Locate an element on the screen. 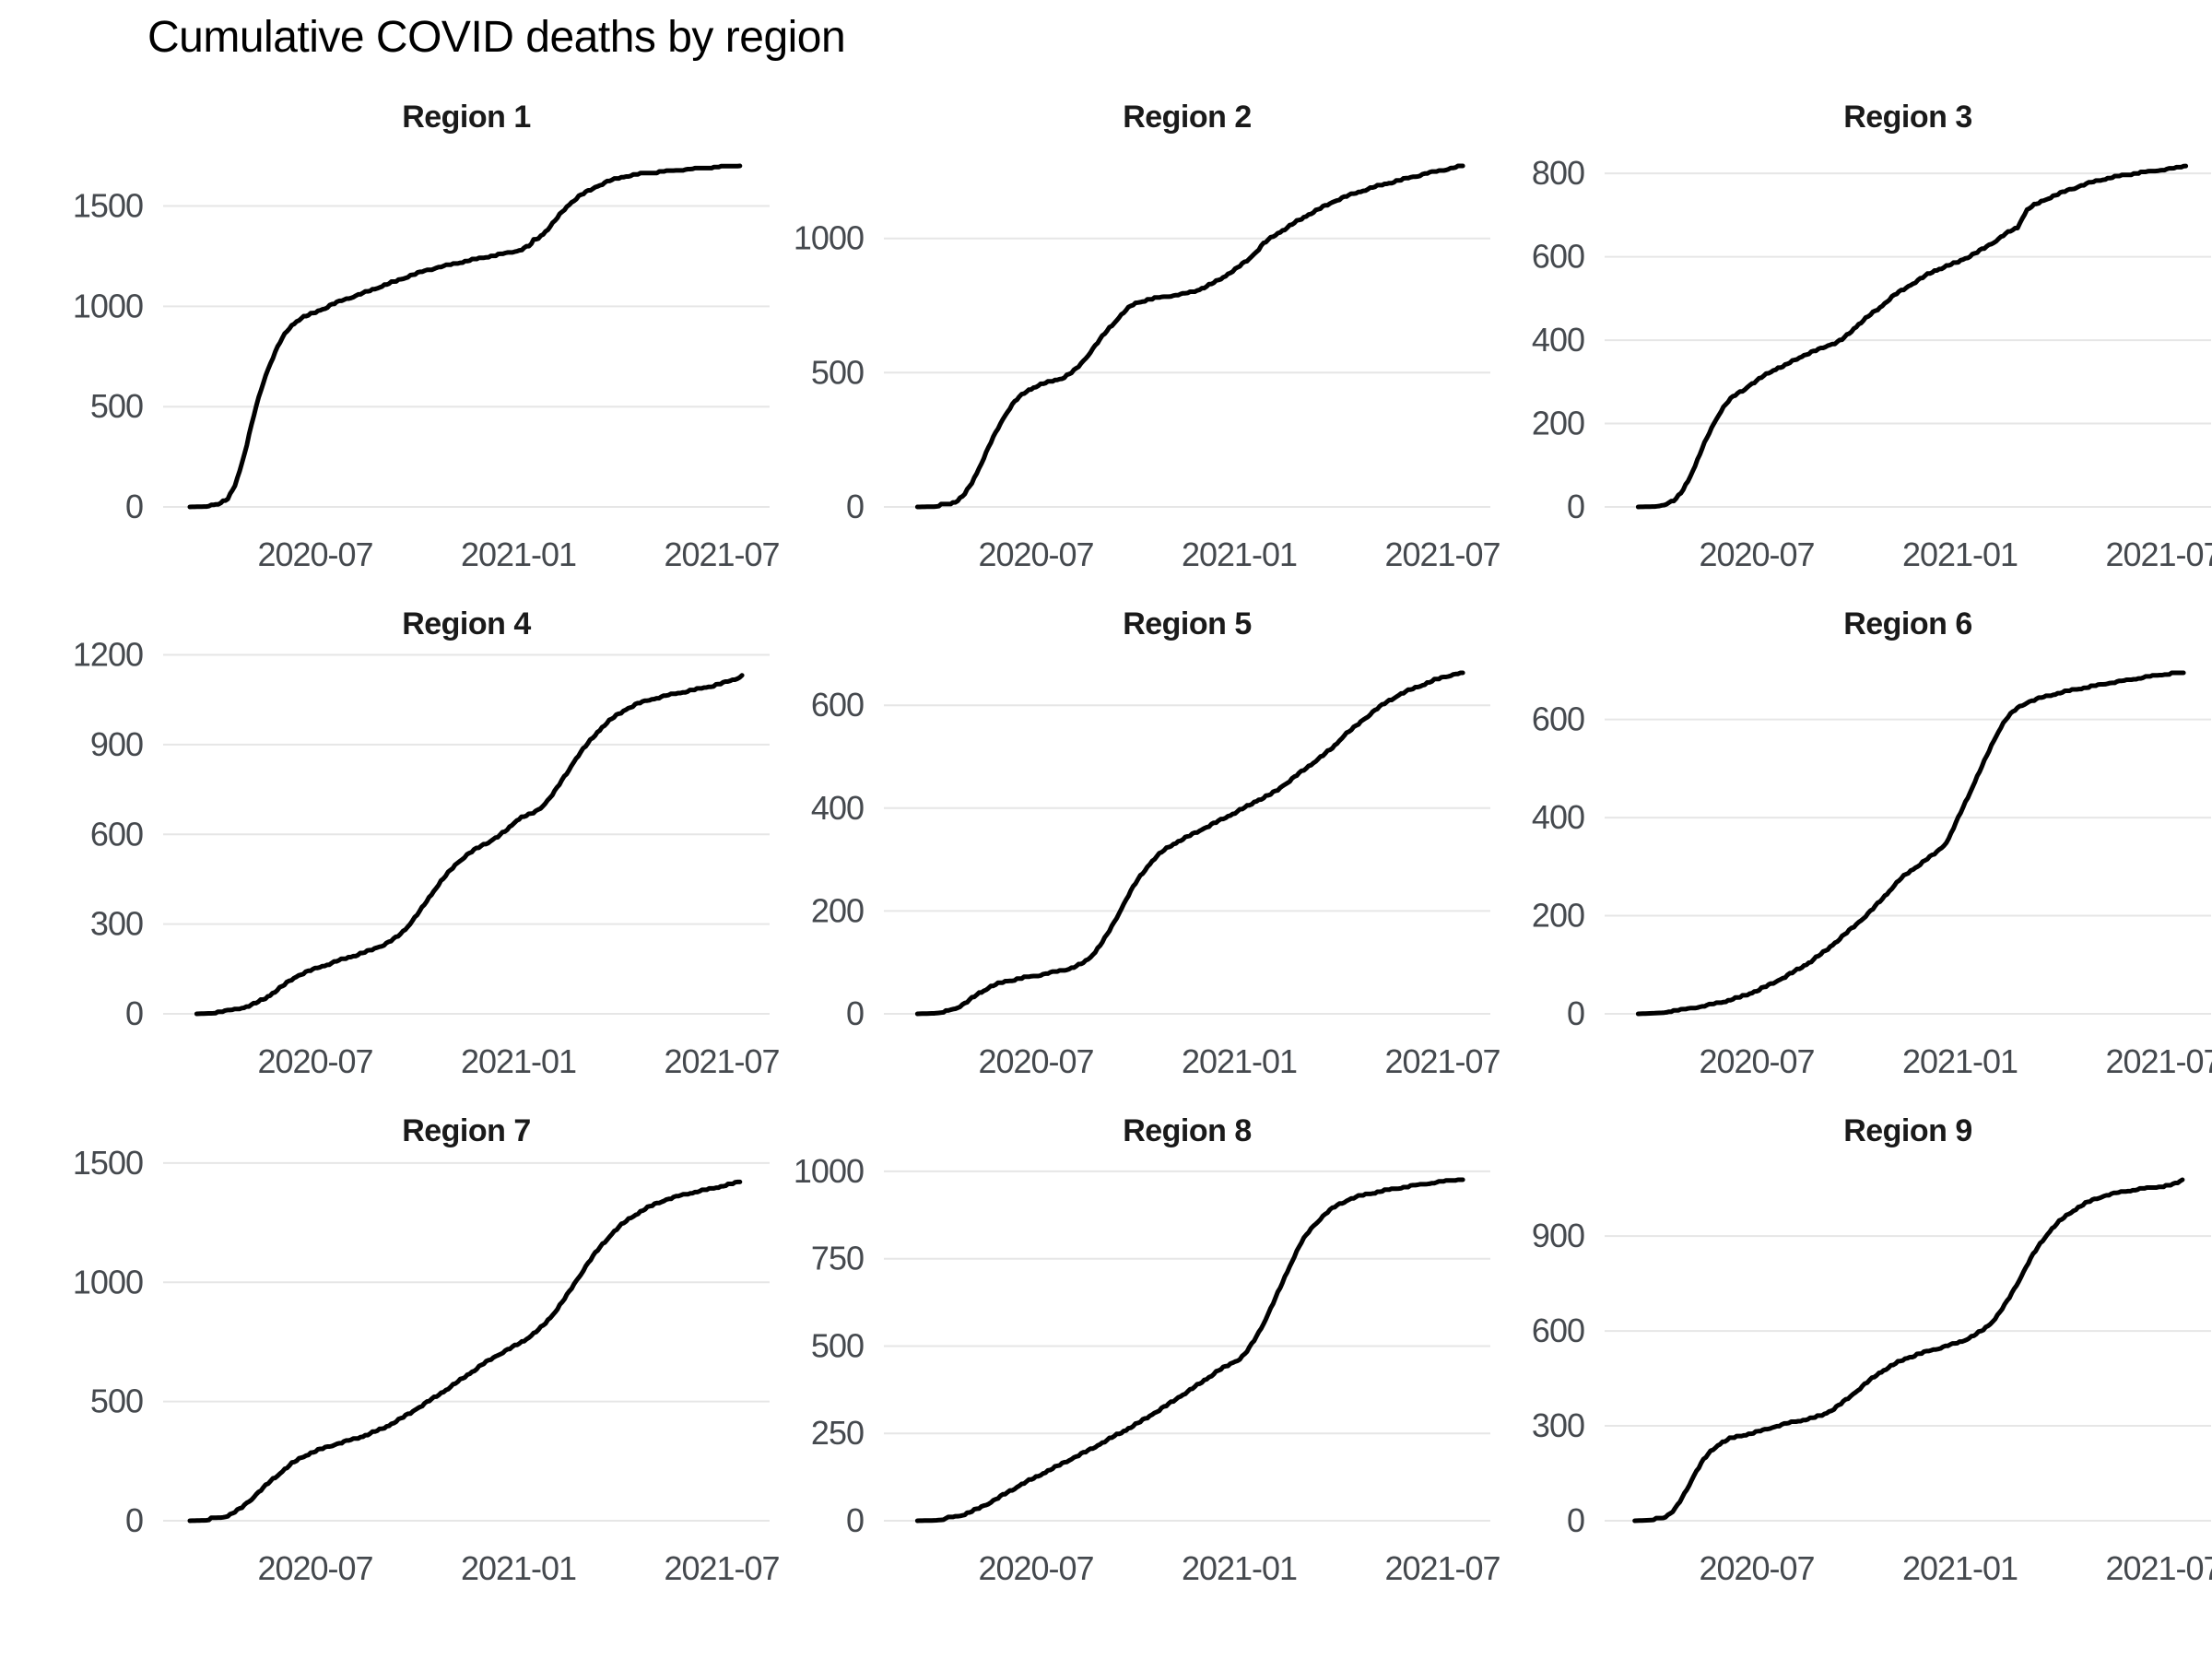 The image size is (2212, 1659). facet-title: Region 8 is located at coordinates (1187, 1130).